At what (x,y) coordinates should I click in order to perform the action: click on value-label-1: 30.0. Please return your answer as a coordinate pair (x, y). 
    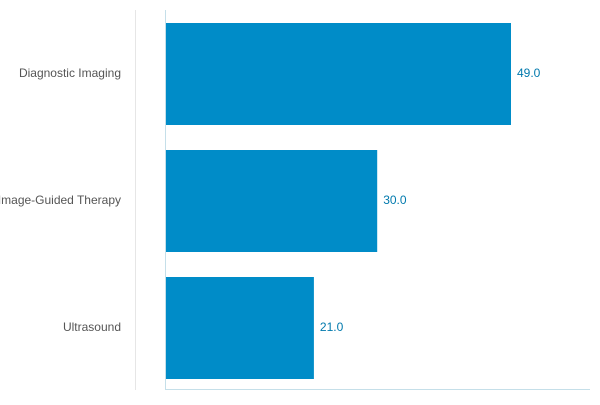
    Looking at the image, I should click on (395, 200).